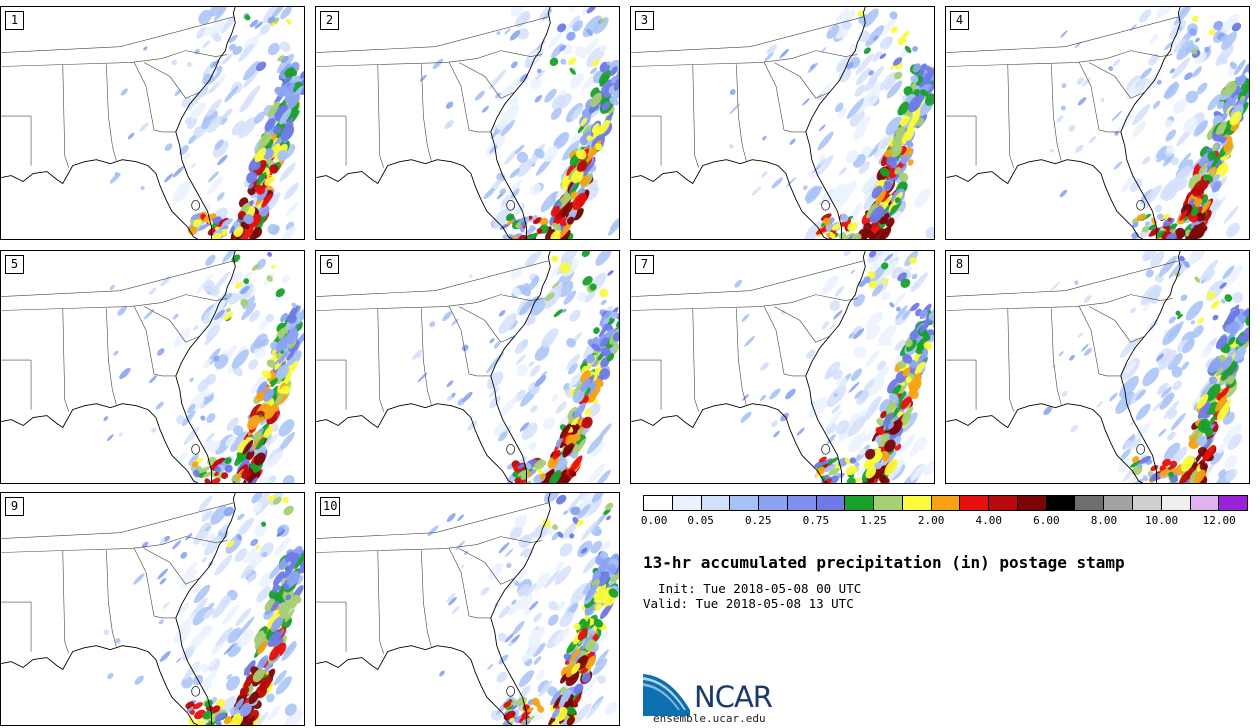  What do you see at coordinates (329, 264) in the screenshot?
I see `member-number-label: 6` at bounding box center [329, 264].